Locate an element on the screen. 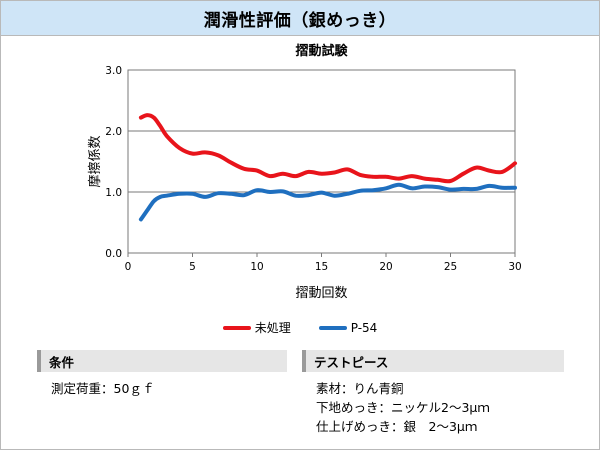 The width and height of the screenshot is (600, 450). x-tick-label: 0 is located at coordinates (128, 267).